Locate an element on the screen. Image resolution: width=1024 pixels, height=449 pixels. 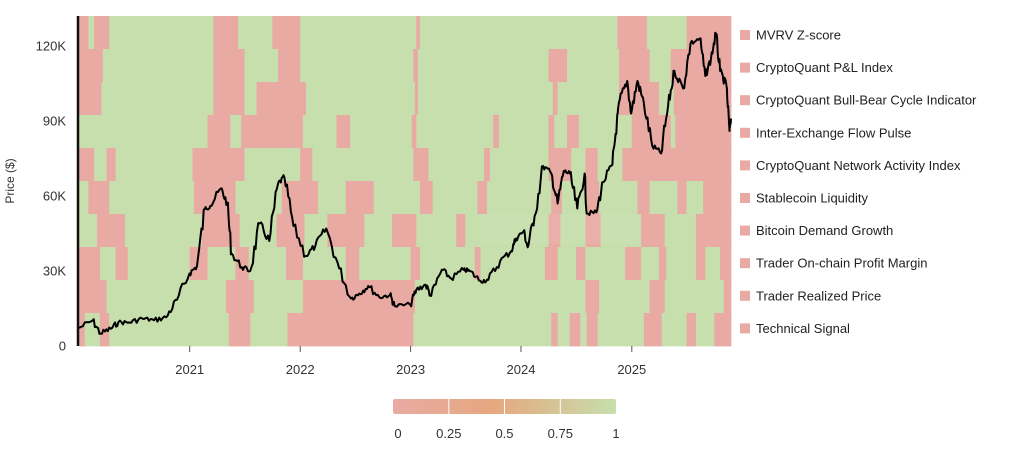
x-tick-label: 2024 is located at coordinates (521, 369).